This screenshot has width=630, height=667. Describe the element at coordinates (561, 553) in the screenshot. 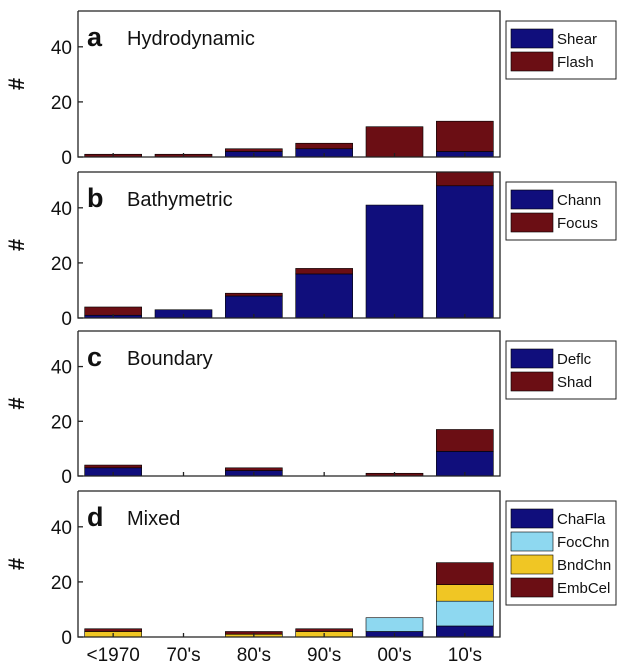

I see `legend-d: ChaFla FocChn BndChn EmbCel` at that location.